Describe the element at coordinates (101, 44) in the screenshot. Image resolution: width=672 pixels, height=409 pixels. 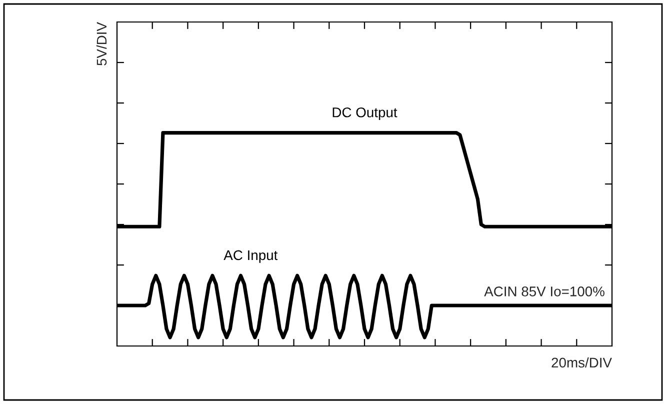
I see `y-axis-title: 5V/DIV` at that location.